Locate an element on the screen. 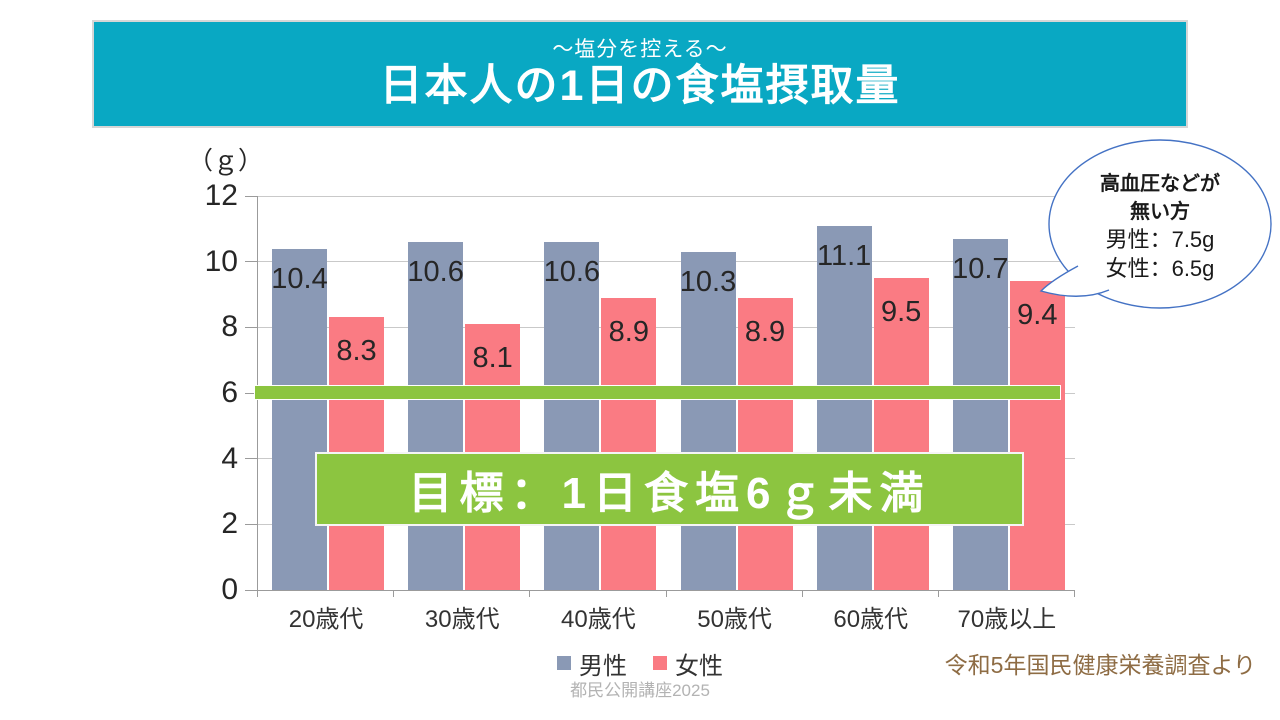 Image resolution: width=1280 pixels, height=720 pixels. header-banner: ～塩分を控える～ 日本人の1日の食塩摂取量 is located at coordinates (640, 74).